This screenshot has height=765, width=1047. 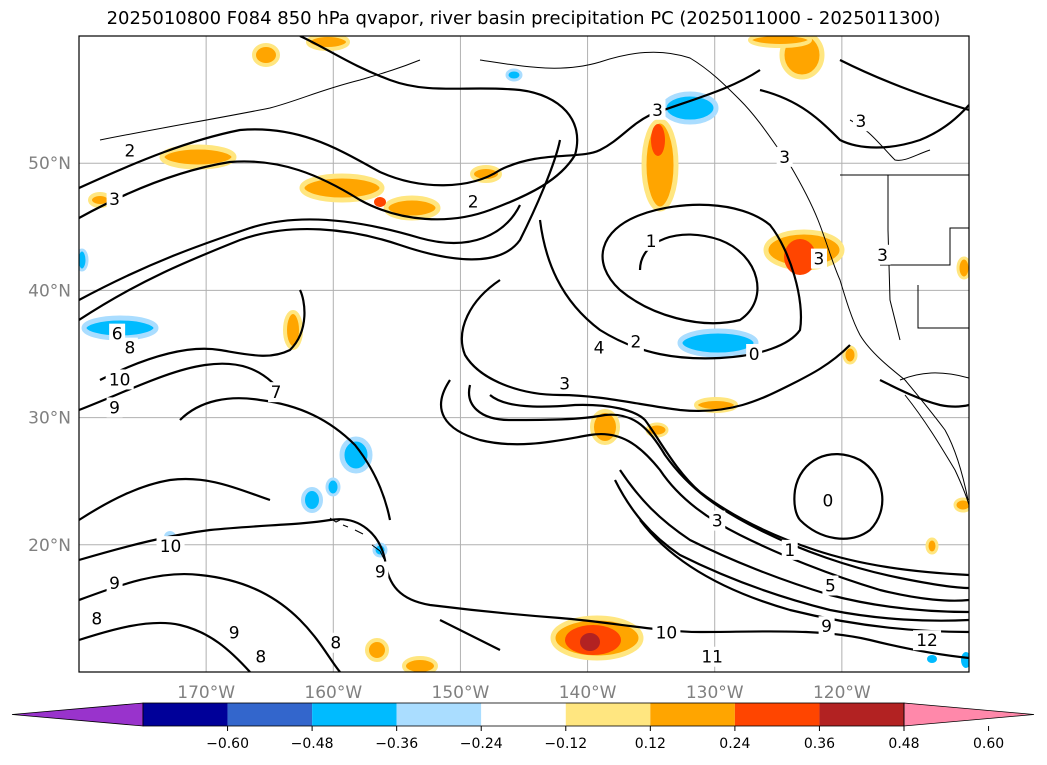 What do you see at coordinates (49, 164) in the screenshot?
I see `lat-tick-label: 50°N` at bounding box center [49, 164].